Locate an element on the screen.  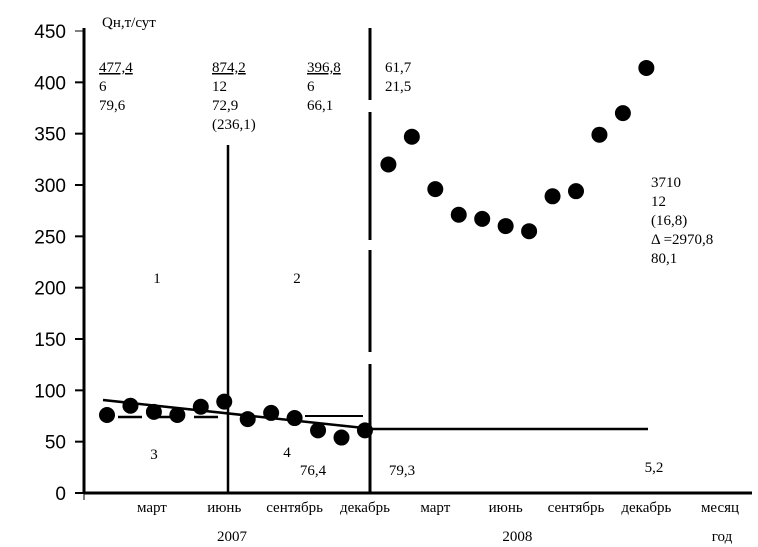
region-label: 4 is located at coordinates (287, 453).